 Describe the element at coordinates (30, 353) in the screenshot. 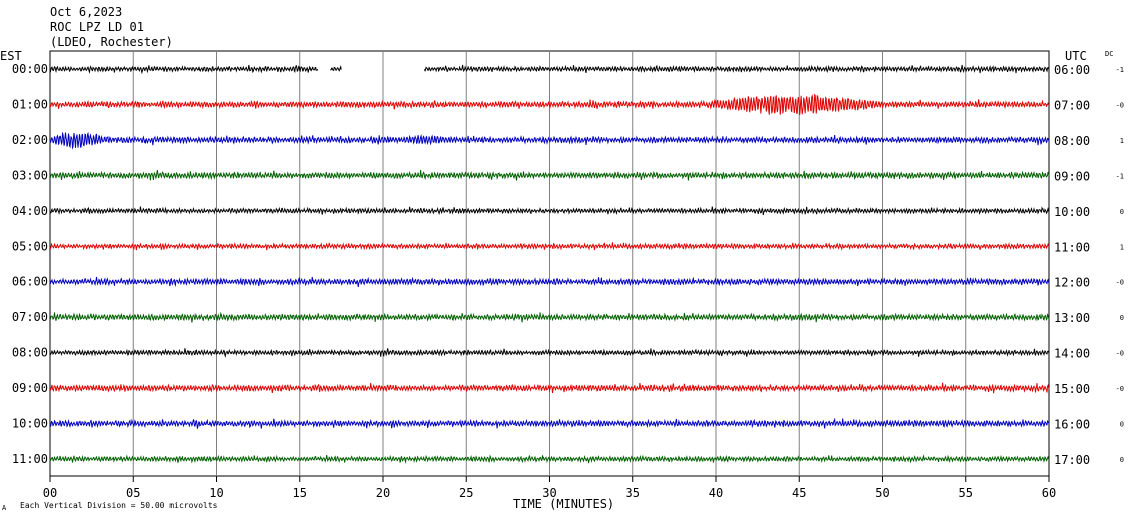

I see `row-label-est: 08:00` at that location.